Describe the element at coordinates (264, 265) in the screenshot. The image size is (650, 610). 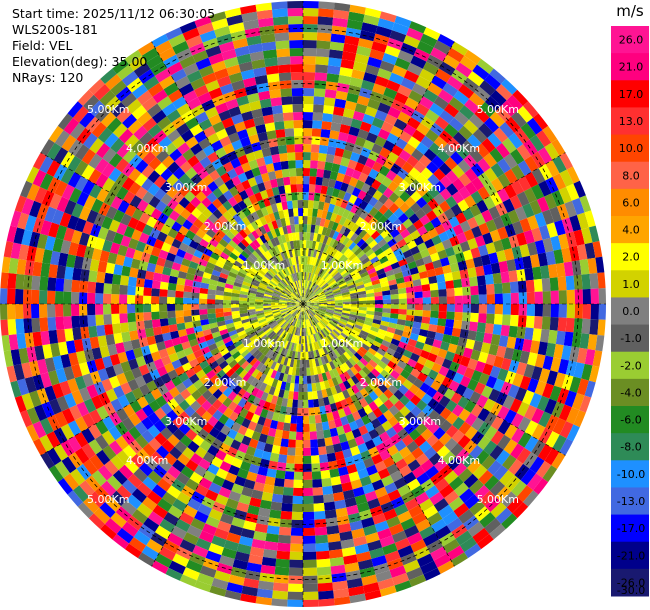
I see `range-ring-label: 1.00Km` at that location.